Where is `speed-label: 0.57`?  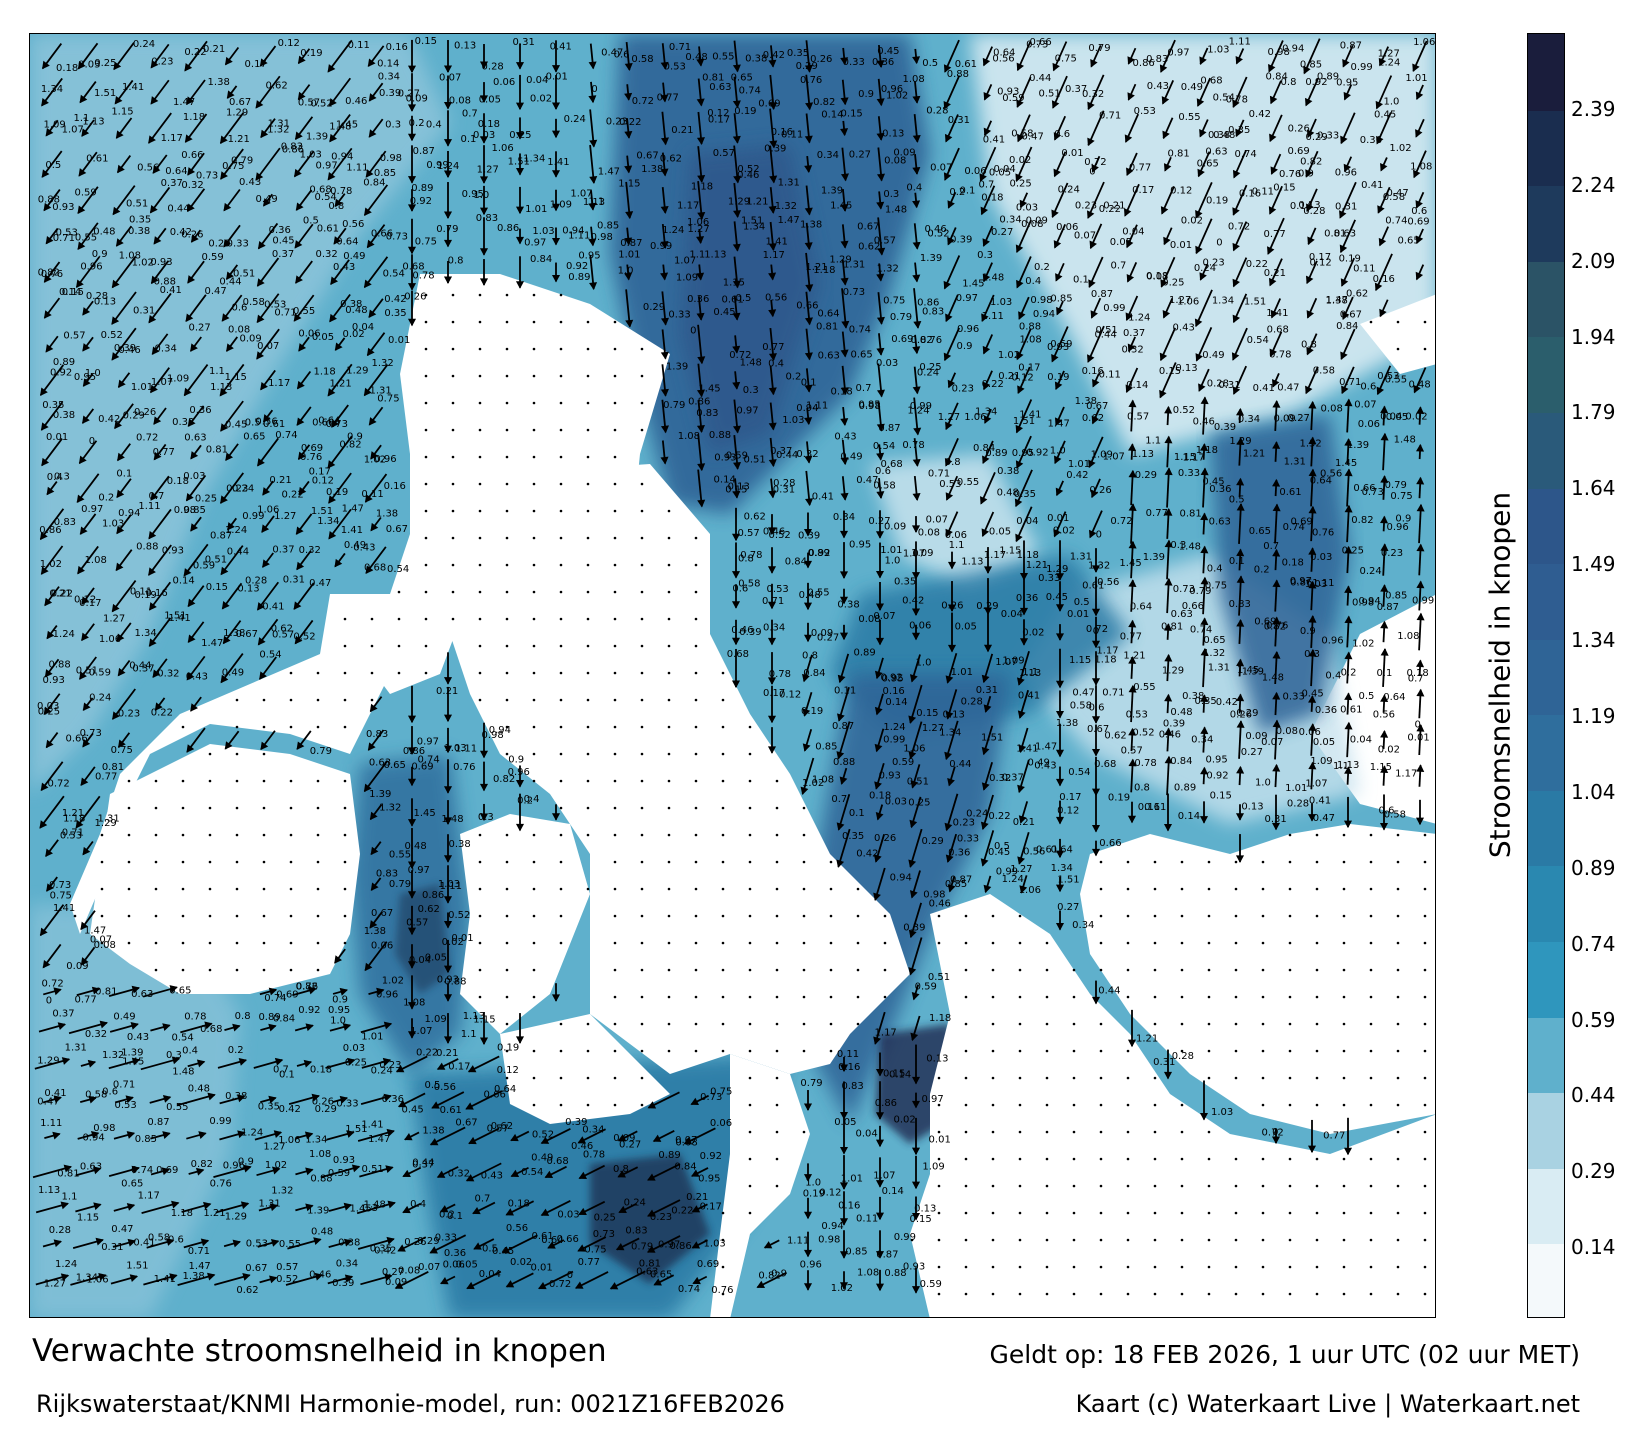
speed-label: 0.57 is located at coordinates (748, 533).